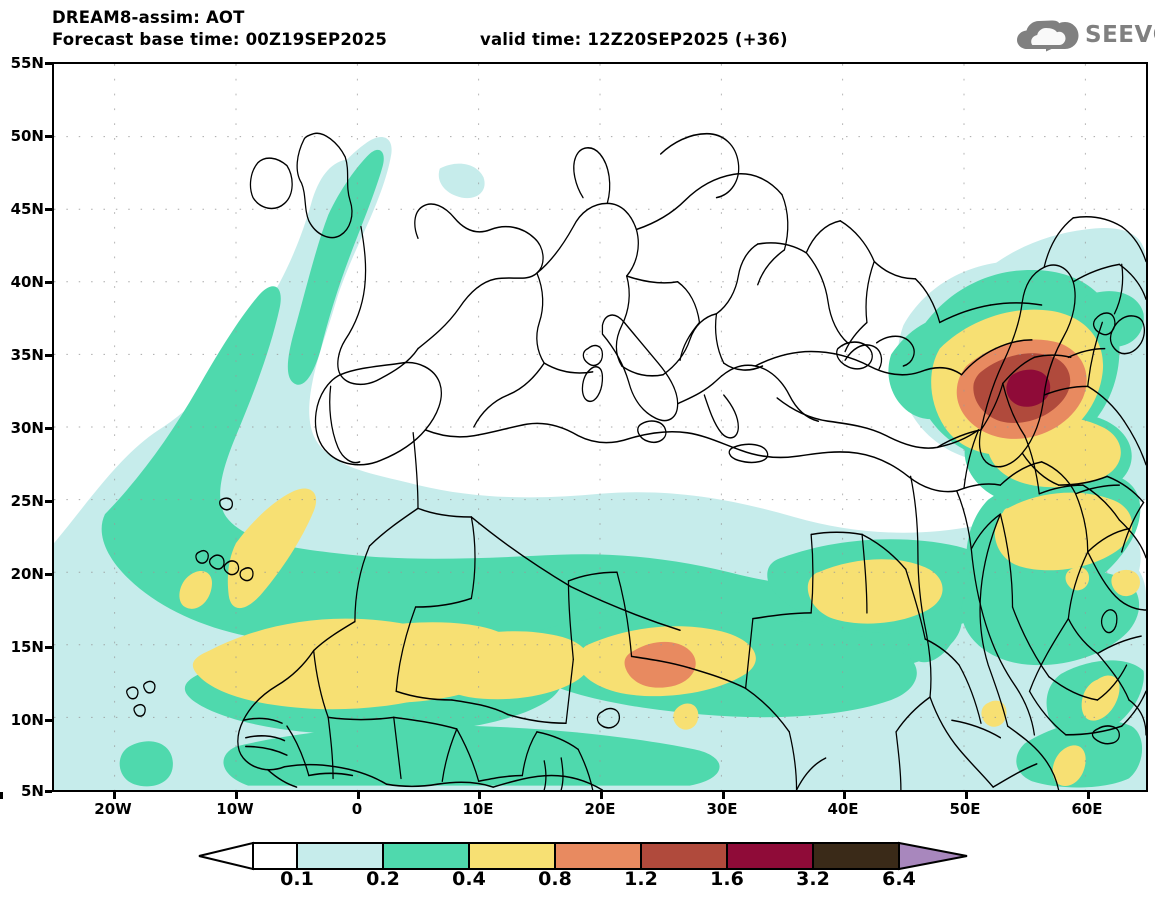 Image resolution: width=1165 pixels, height=905 pixels. I want to click on colorbar-band-0.2, so click(426, 856).